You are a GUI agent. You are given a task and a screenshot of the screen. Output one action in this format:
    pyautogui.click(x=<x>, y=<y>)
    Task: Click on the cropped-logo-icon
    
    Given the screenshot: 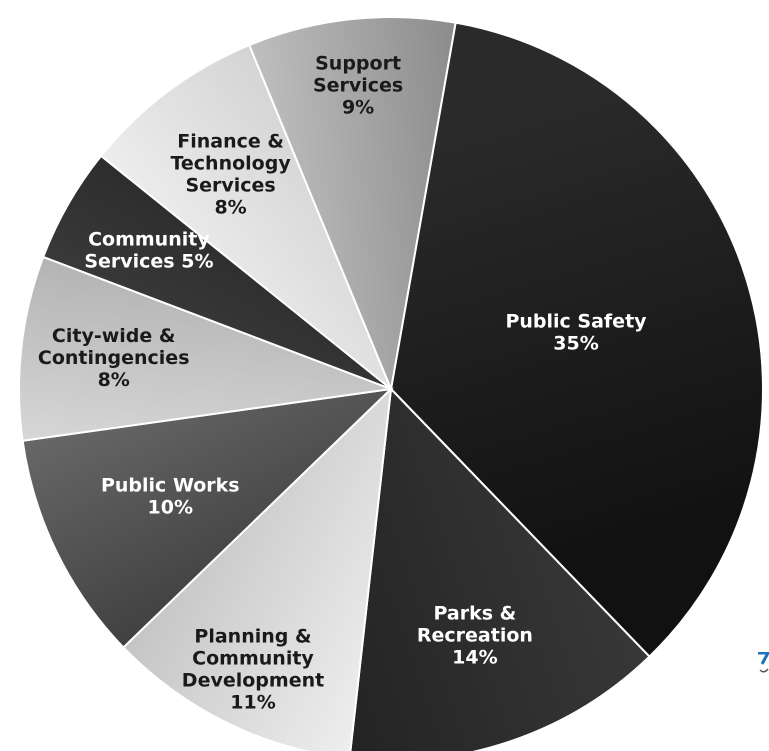 What is the action you would take?
    pyautogui.click(x=763, y=662)
    